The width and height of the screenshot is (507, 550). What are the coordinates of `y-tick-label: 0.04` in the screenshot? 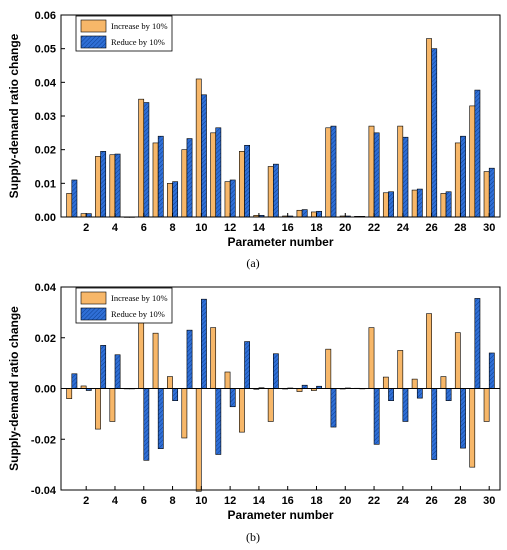 It's located at (46, 288).